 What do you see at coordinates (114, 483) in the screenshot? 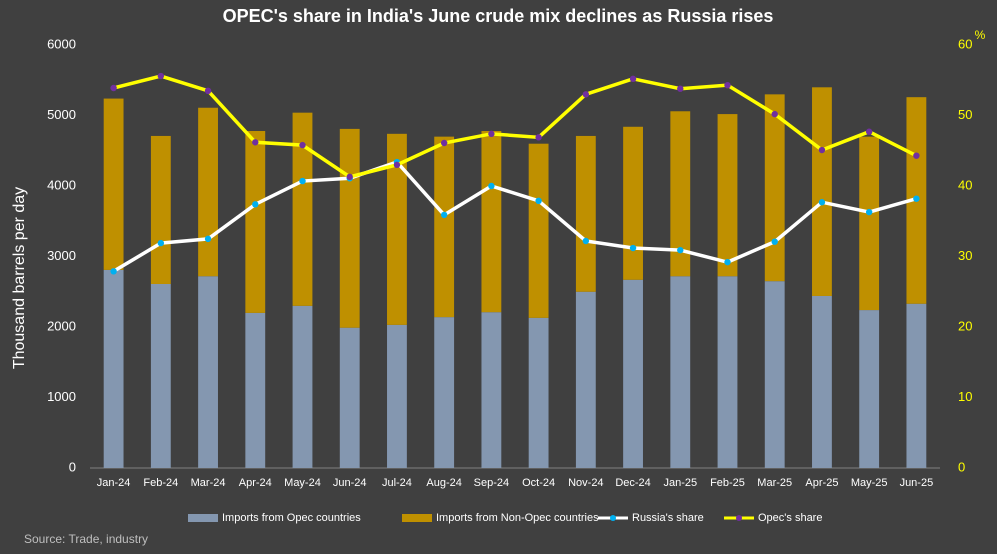
I see `x-tick-label: Jan-24` at bounding box center [114, 483].